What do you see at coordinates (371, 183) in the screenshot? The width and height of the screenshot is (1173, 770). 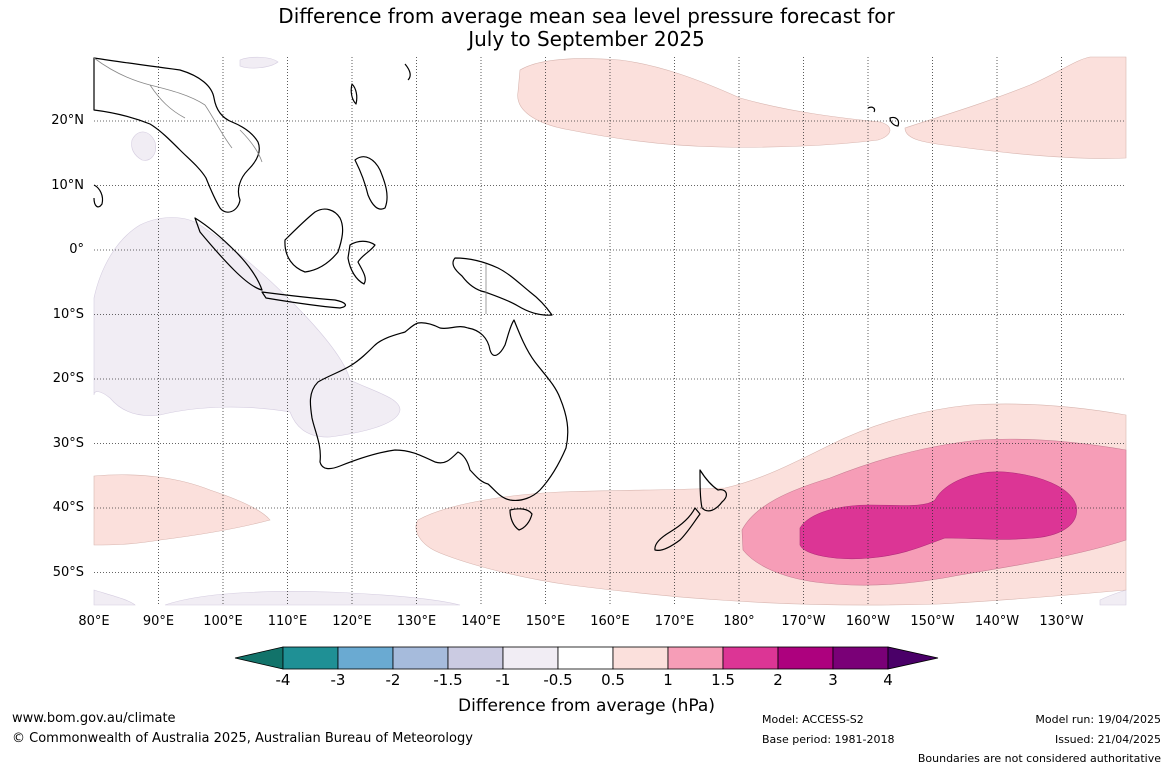 I see `philippines-coastline` at bounding box center [371, 183].